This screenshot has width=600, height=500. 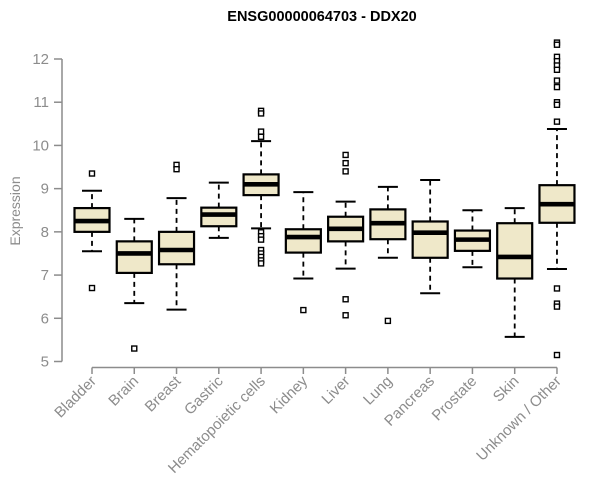 What do you see at coordinates (335, 390) in the screenshot?
I see `x-category-label: Liver` at bounding box center [335, 390].